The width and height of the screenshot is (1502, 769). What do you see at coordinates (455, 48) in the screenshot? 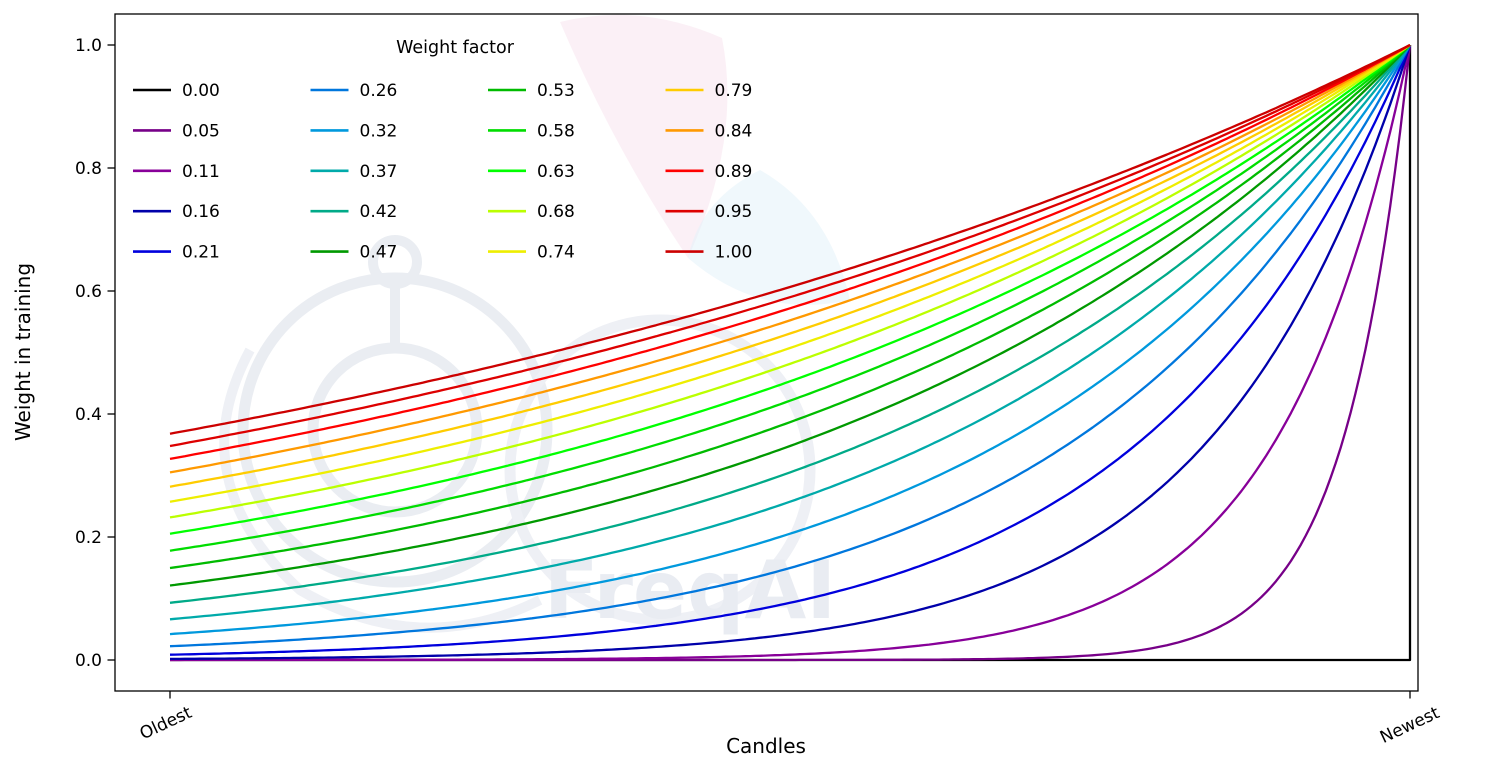
I see `legend-title: Weight factor` at bounding box center [455, 48].